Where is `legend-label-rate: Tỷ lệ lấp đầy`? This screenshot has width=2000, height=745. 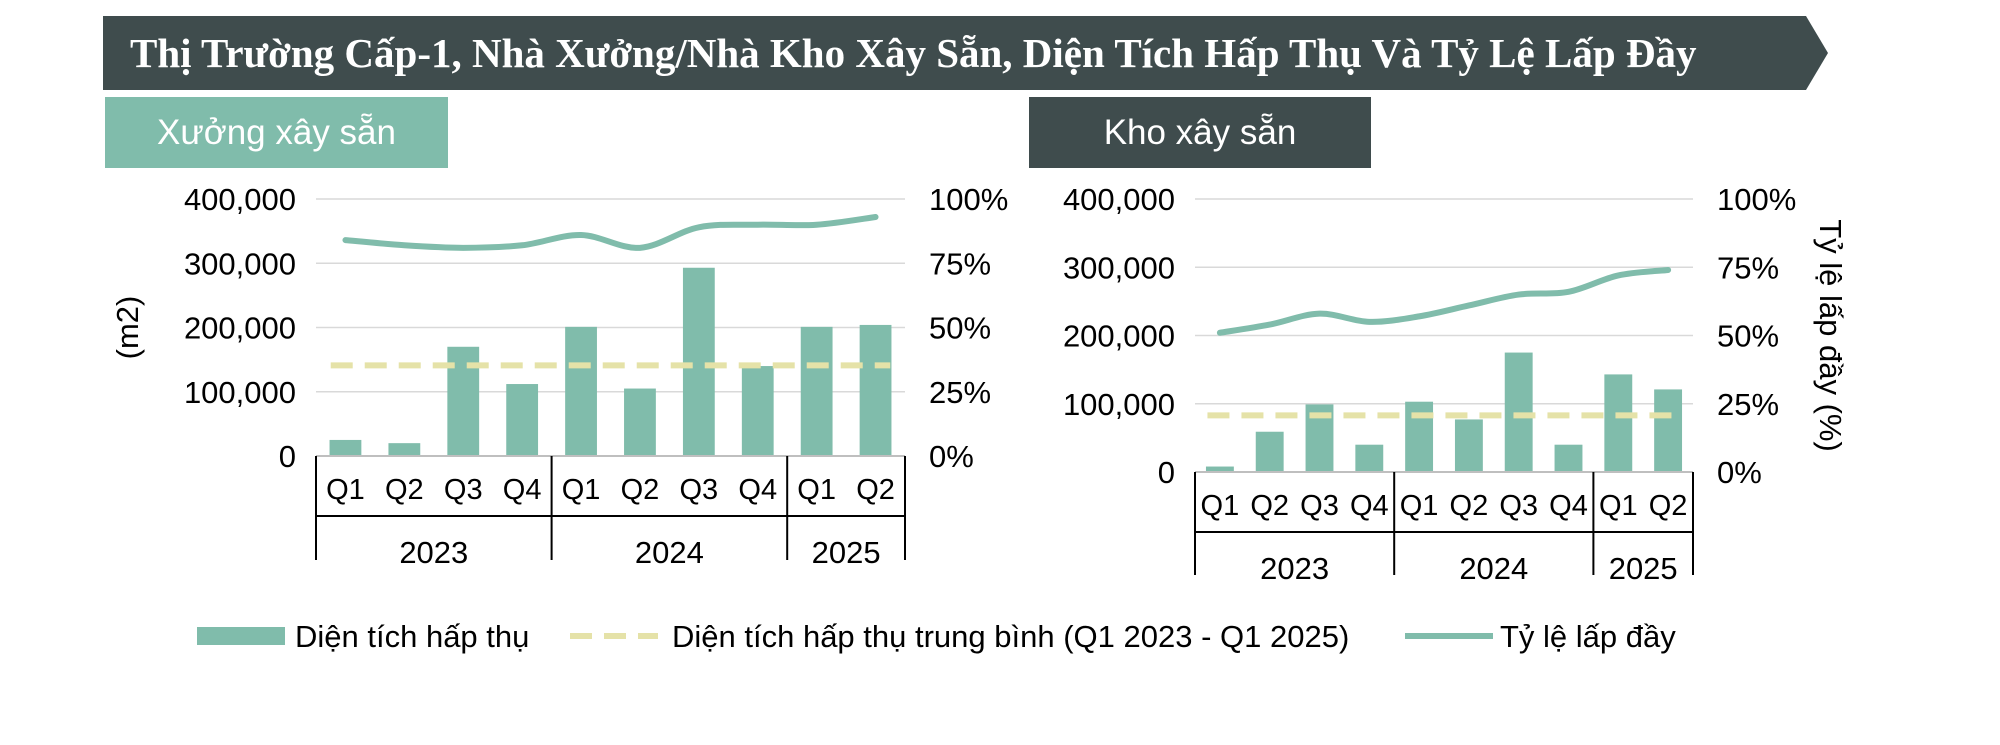 legend-label-rate: Tỷ lệ lấp đầy is located at coordinates (1588, 636).